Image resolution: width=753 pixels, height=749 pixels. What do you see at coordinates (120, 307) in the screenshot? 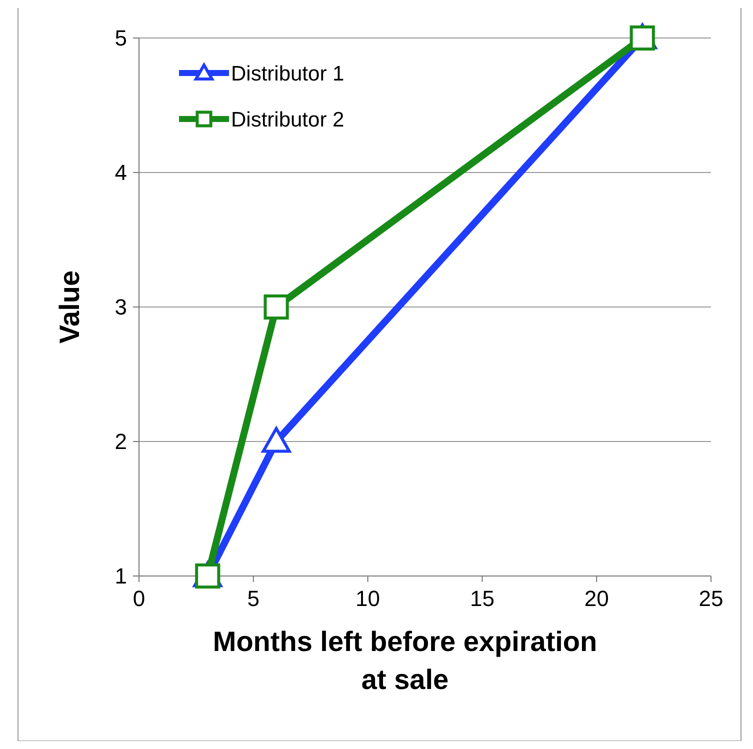
I see `y-tick-label: 3` at bounding box center [120, 307].